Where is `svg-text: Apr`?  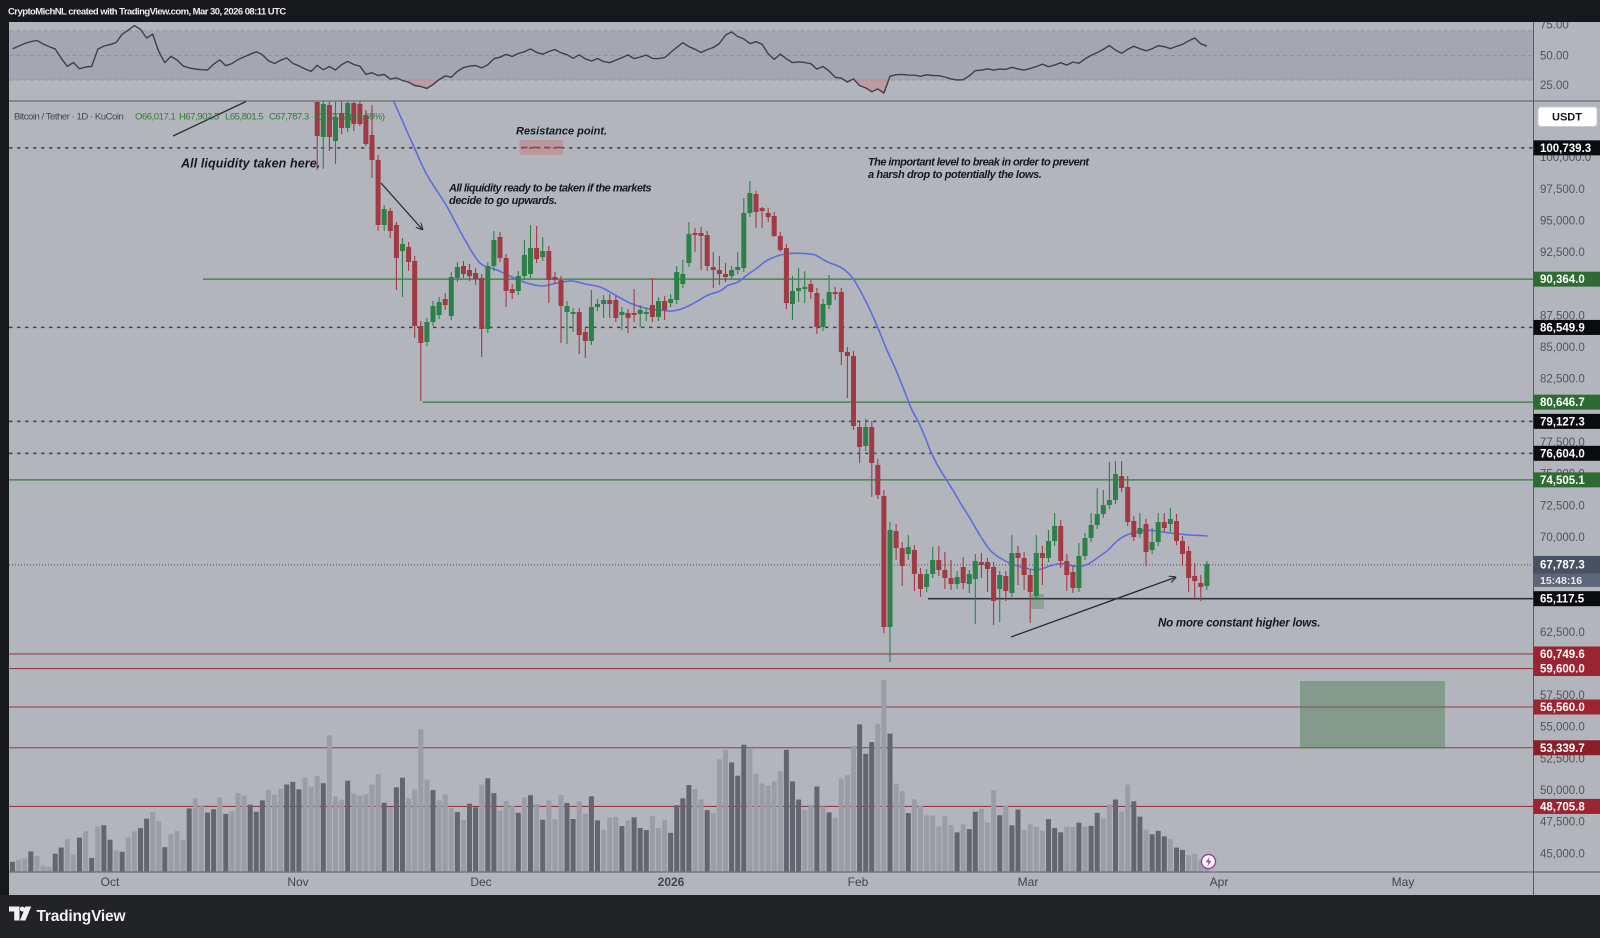
svg-text: Apr is located at coordinates (1219, 882).